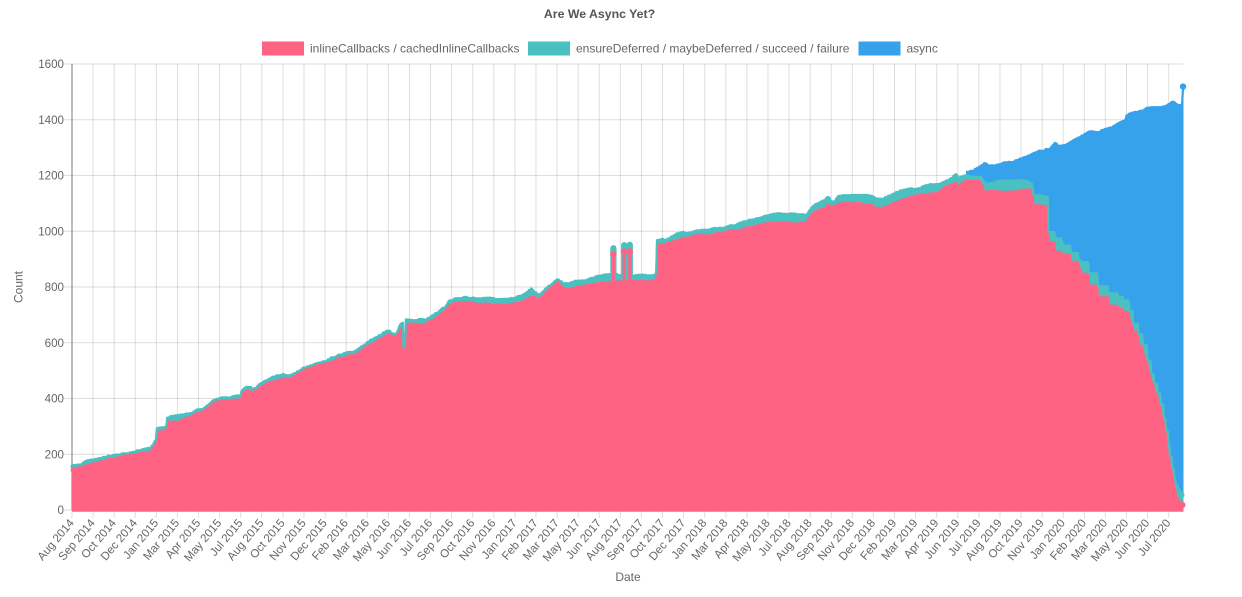  Describe the element at coordinates (51, 120) in the screenshot. I see `svg-text: 1400` at that location.